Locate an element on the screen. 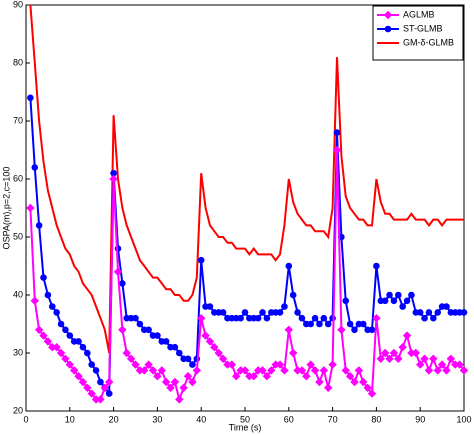 The width and height of the screenshot is (474, 435). x-tick-label: 40 is located at coordinates (201, 419).